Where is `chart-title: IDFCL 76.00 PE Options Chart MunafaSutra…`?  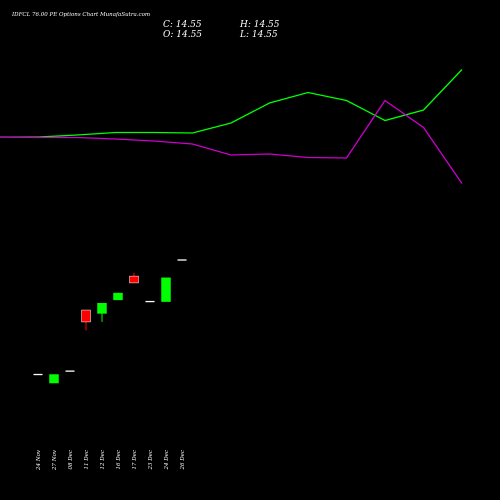 chart-title: IDFCL 76.00 PE Options Chart MunafaSutra… is located at coordinates (80, 15).